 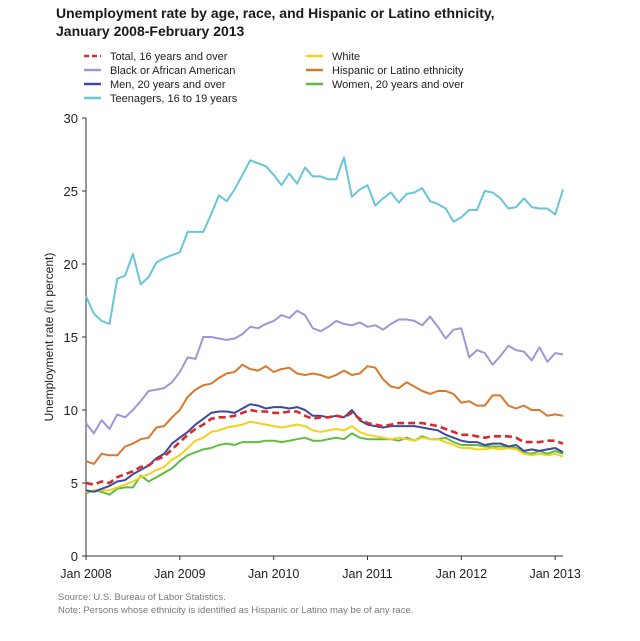 What do you see at coordinates (398, 71) in the screenshot?
I see `legend-label-hispanic-or-latino-ethnicity: Hispanic or Latino ethnicity` at bounding box center [398, 71].